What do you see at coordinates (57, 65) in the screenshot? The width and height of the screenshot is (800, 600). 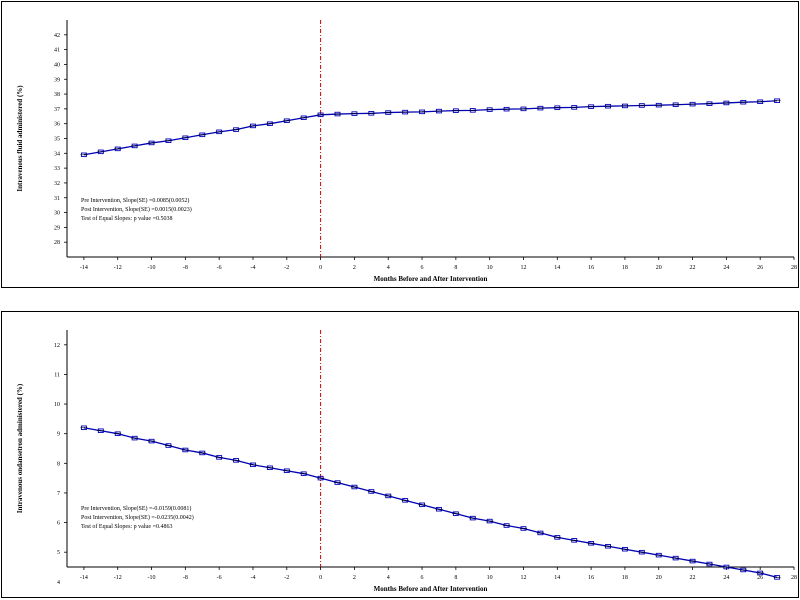 I see `y-tick-label: 40` at bounding box center [57, 65].